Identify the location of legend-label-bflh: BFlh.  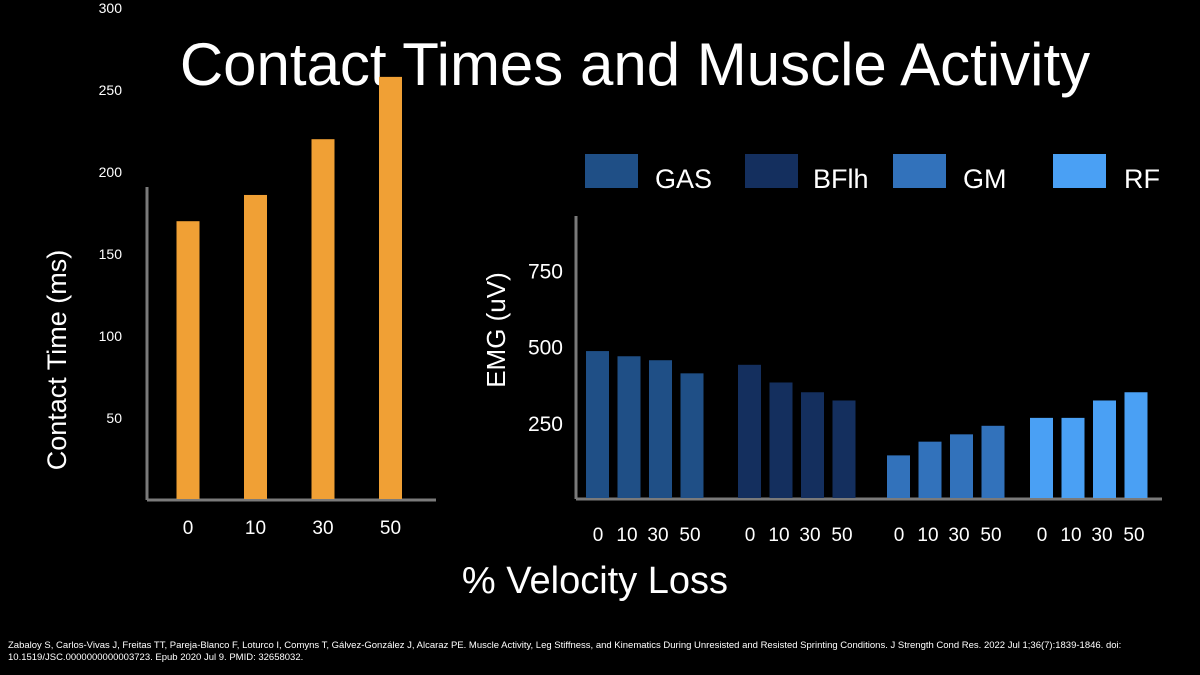
(841, 179).